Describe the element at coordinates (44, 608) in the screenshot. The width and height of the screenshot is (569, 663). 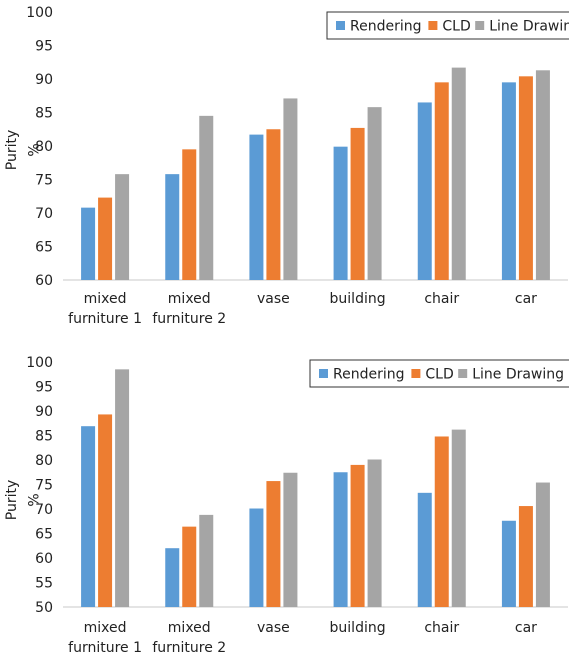
I see `y-tick-label: 50` at that location.